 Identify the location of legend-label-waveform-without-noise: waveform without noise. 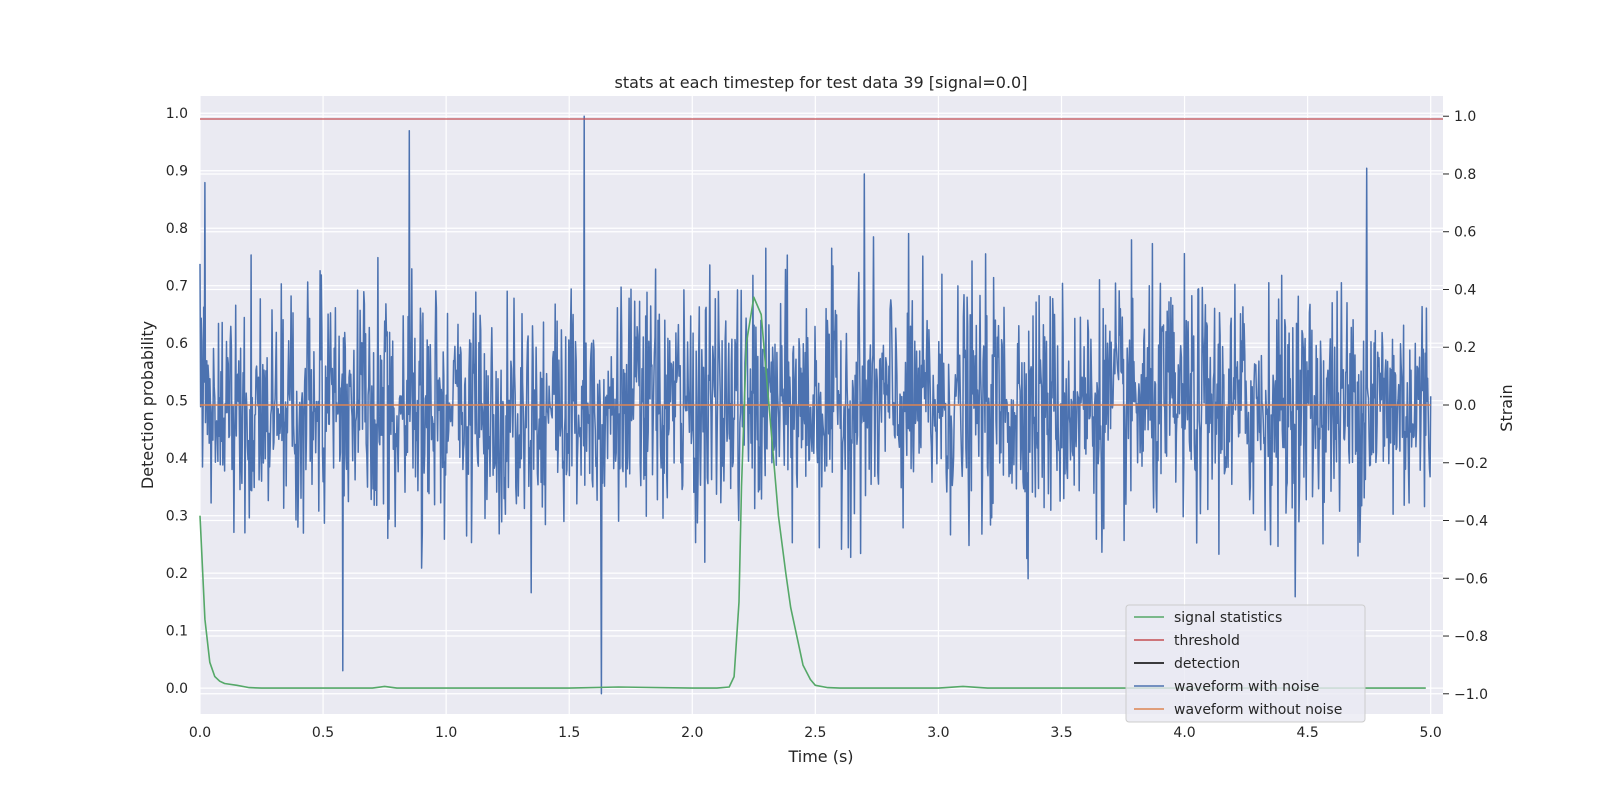
(1258, 710).